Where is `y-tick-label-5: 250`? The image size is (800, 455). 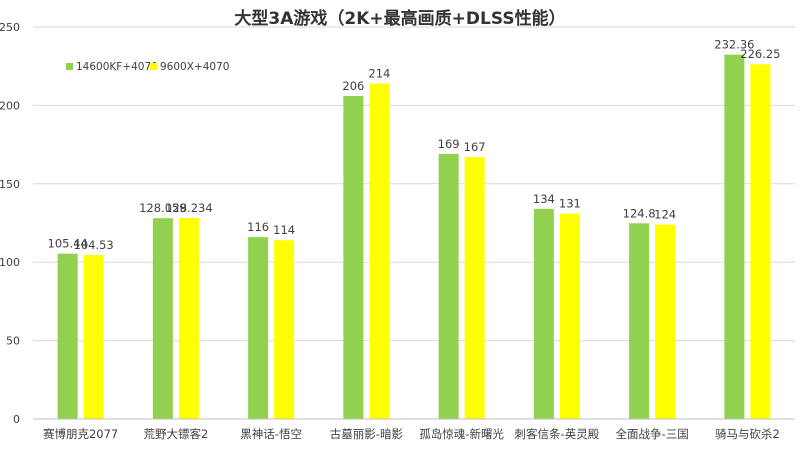
y-tick-label-5: 250 is located at coordinates (10, 27).